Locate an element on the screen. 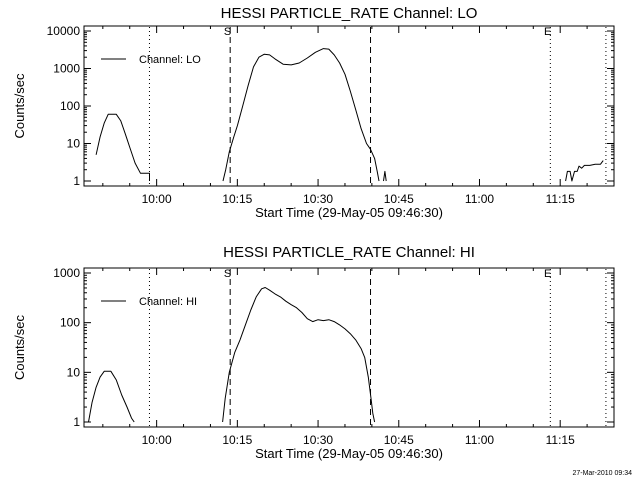 This screenshot has width=640, height=480. chart-title: HESSI PARTICLE_RATE Channel: HI is located at coordinates (349, 252).